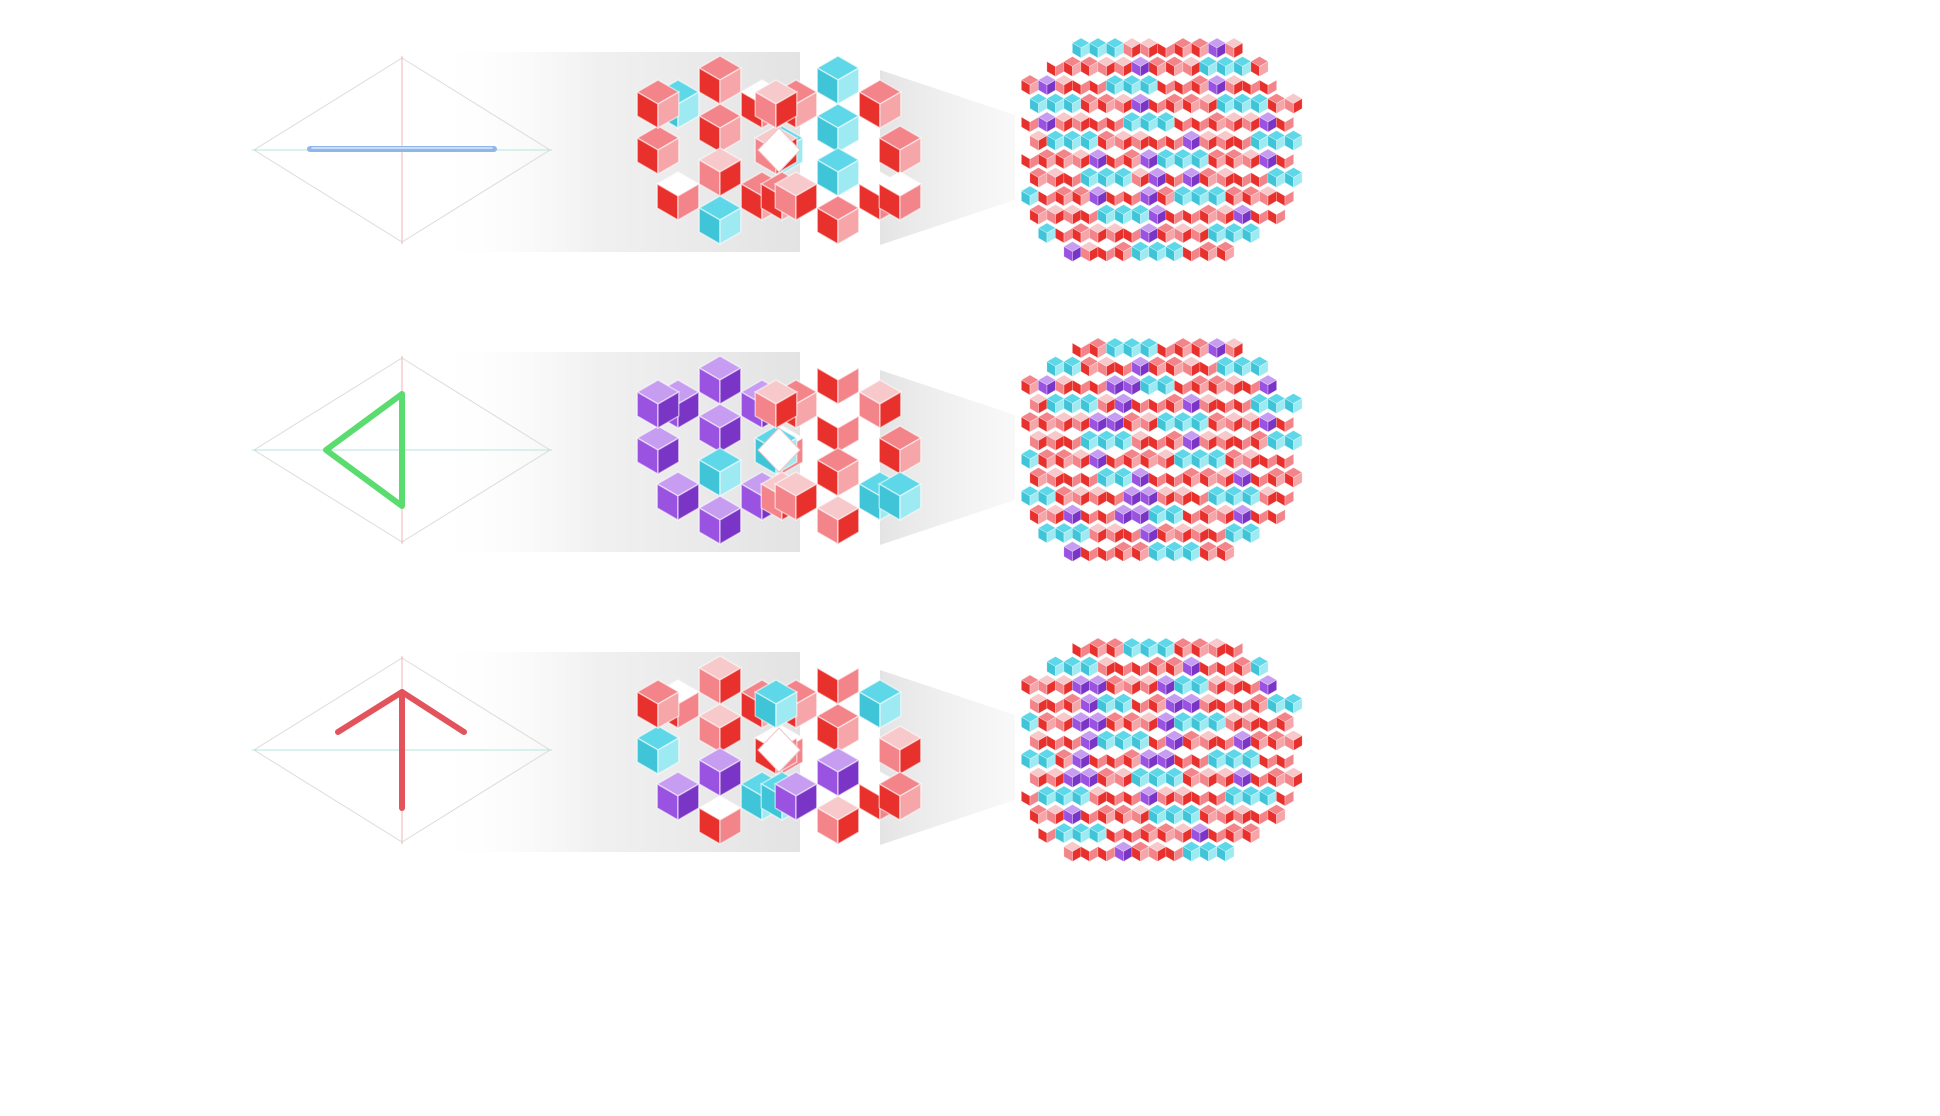 The height and width of the screenshot is (1116, 1940). What do you see at coordinates (838, 150) in the screenshot?
I see `cluster-lobe-right` at bounding box center [838, 150].